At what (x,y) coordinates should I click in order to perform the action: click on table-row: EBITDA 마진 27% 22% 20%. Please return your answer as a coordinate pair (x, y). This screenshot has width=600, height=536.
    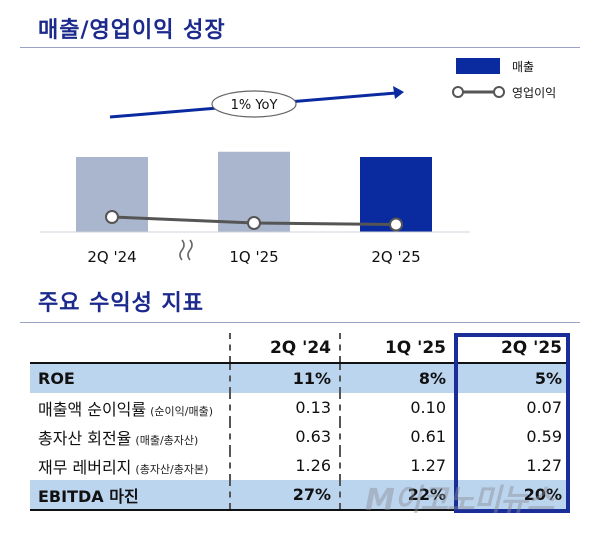
    Looking at the image, I should click on (300, 495).